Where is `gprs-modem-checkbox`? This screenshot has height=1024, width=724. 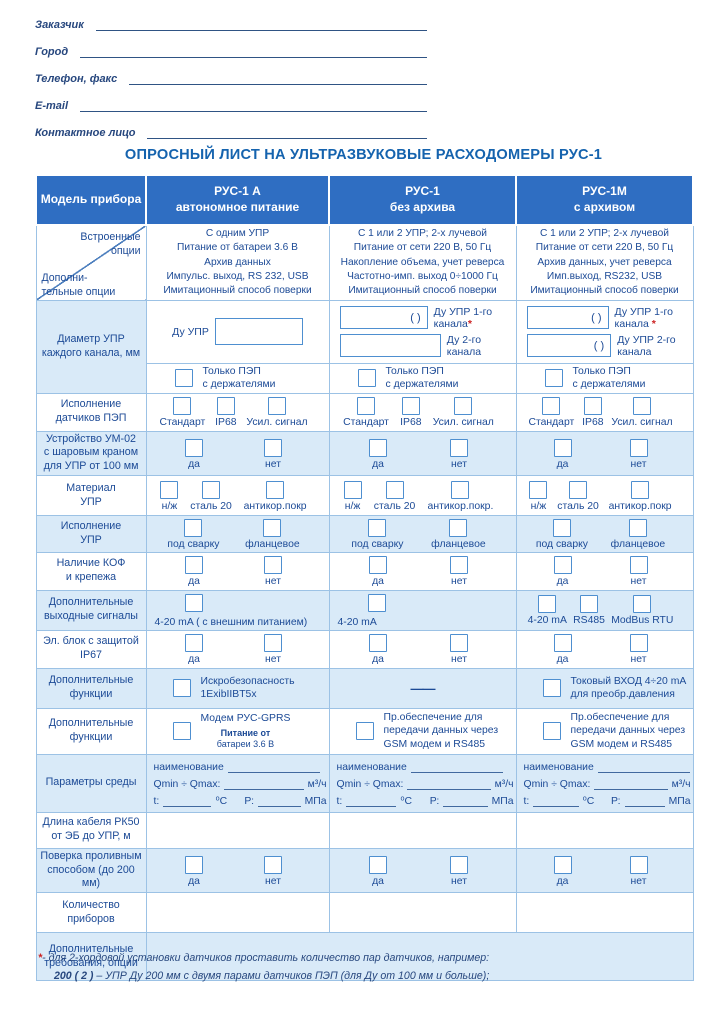 gprs-modem-checkbox is located at coordinates (181, 731).